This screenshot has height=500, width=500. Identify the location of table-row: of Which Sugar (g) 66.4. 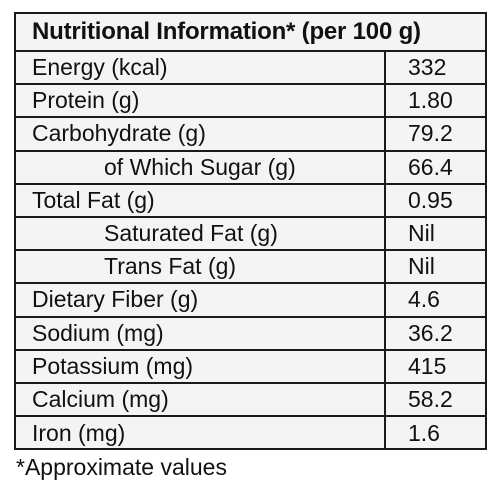
(250, 168).